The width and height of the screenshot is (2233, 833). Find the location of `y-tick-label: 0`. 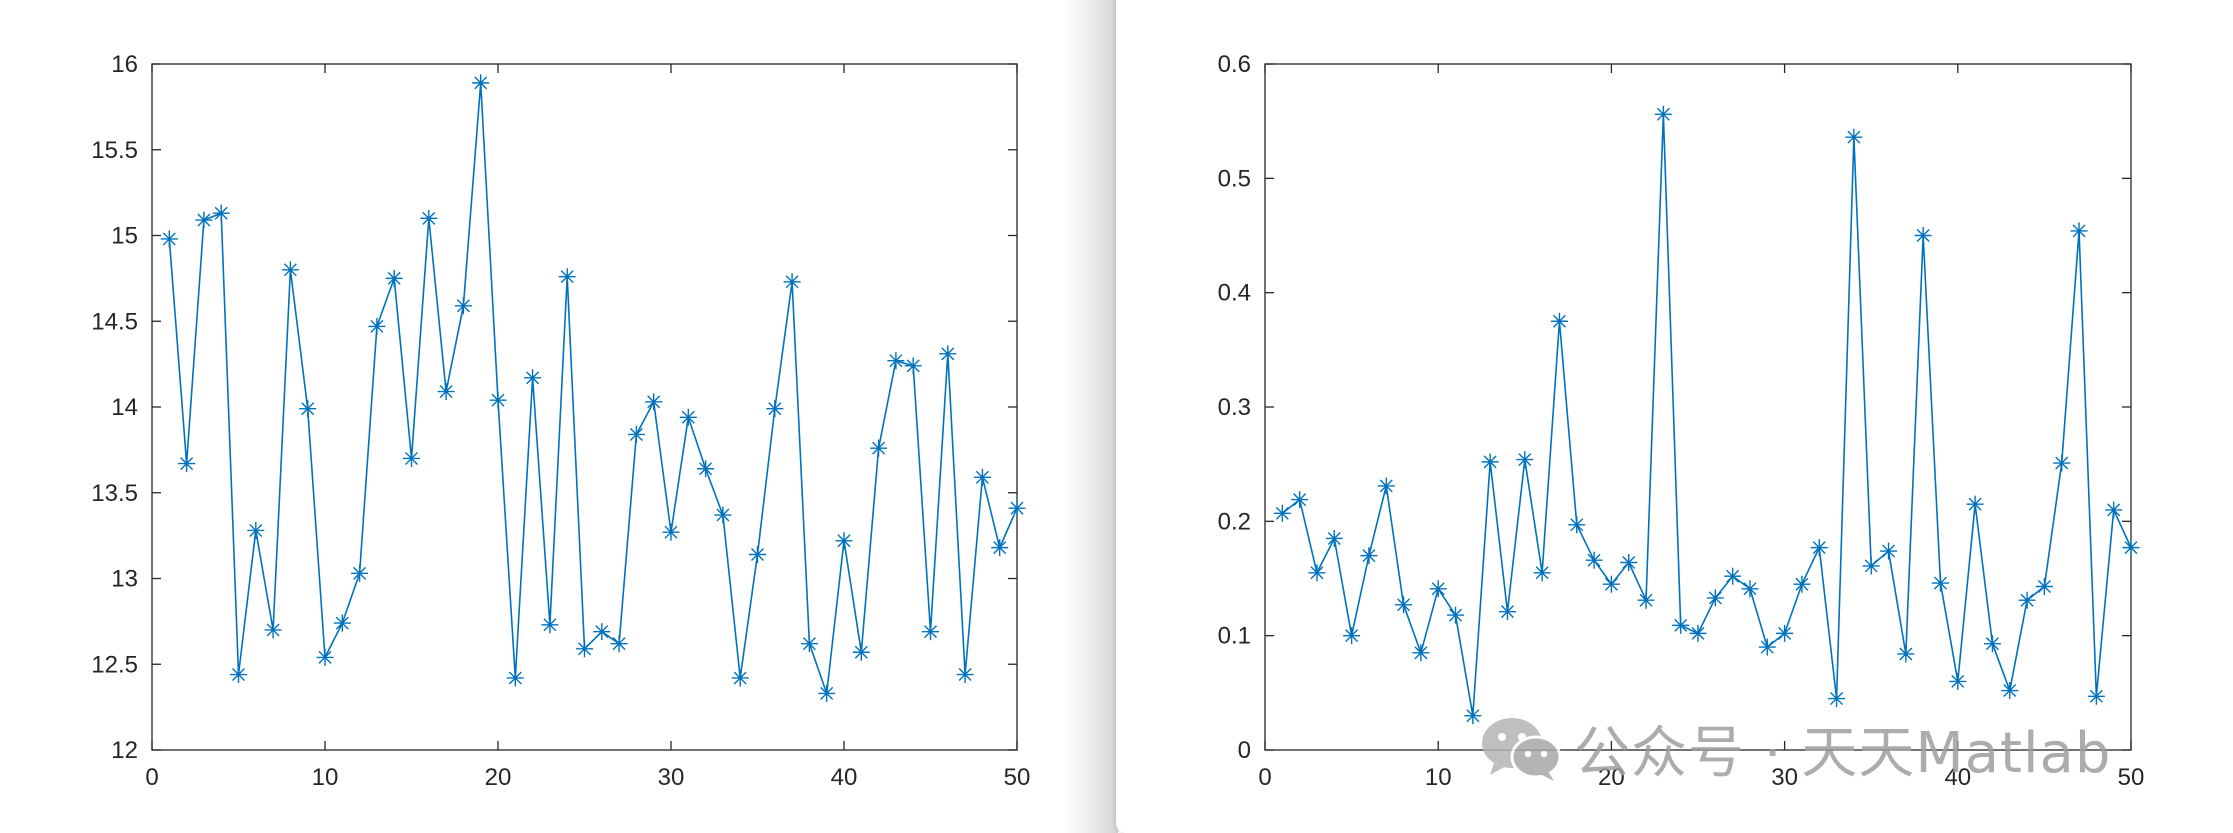

y-tick-label: 0 is located at coordinates (1244, 750).